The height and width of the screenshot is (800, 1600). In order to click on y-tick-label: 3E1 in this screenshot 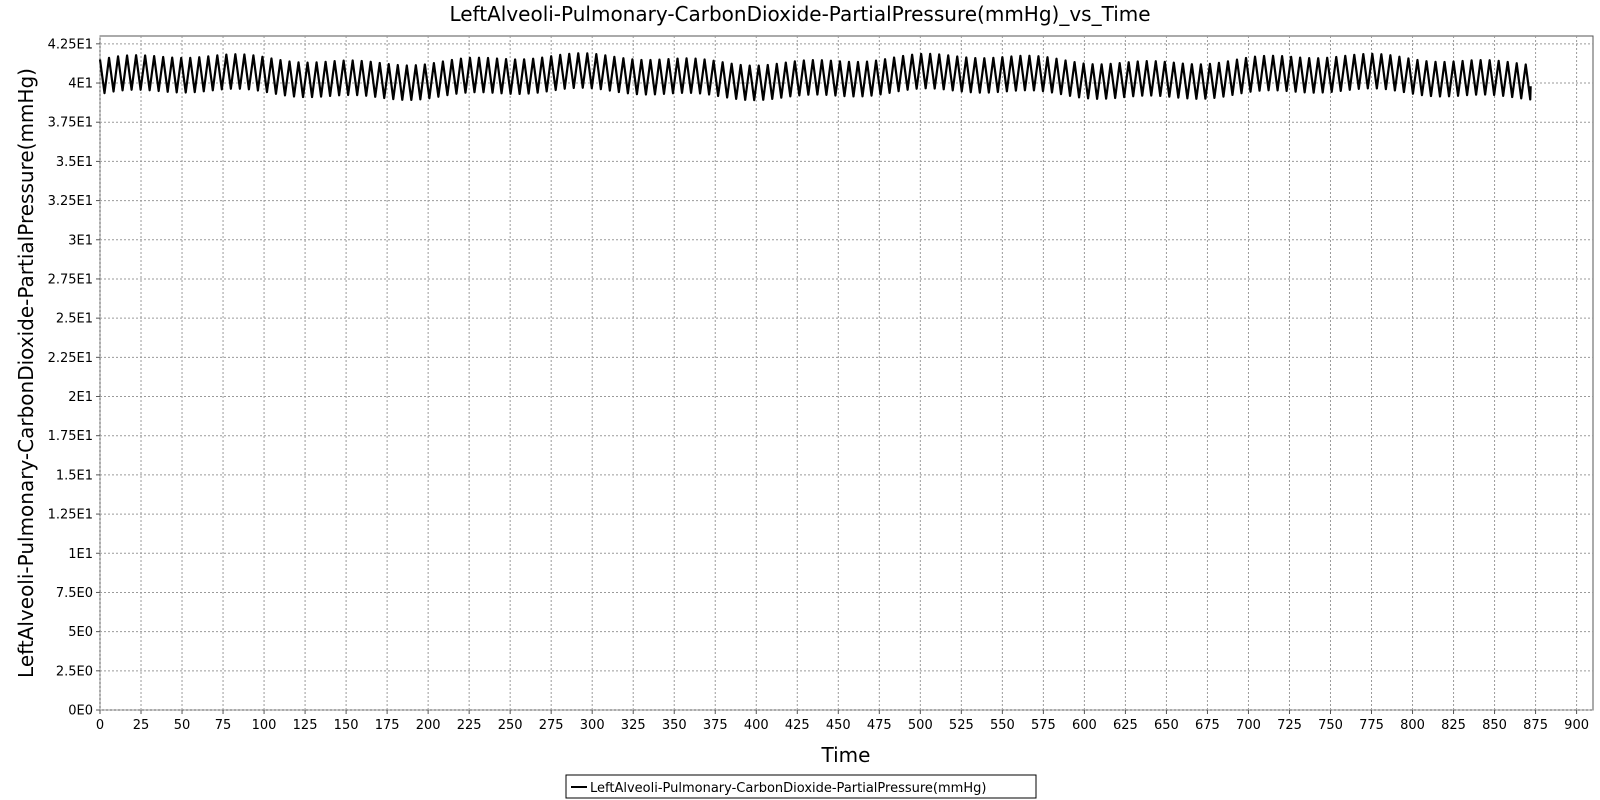, I will do `click(80, 240)`.